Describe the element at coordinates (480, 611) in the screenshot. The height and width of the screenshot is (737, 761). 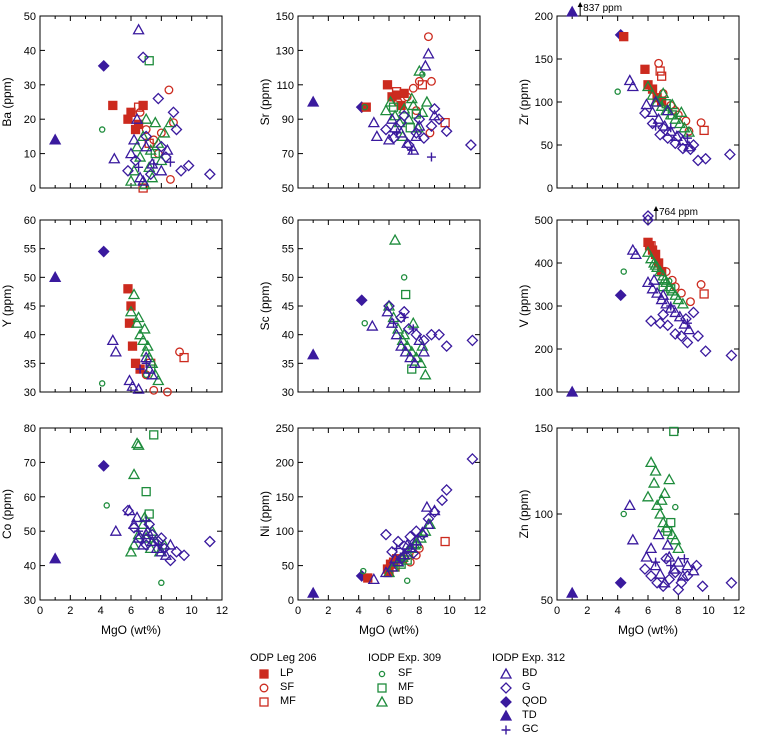
I see `x-tick-label: 12` at that location.